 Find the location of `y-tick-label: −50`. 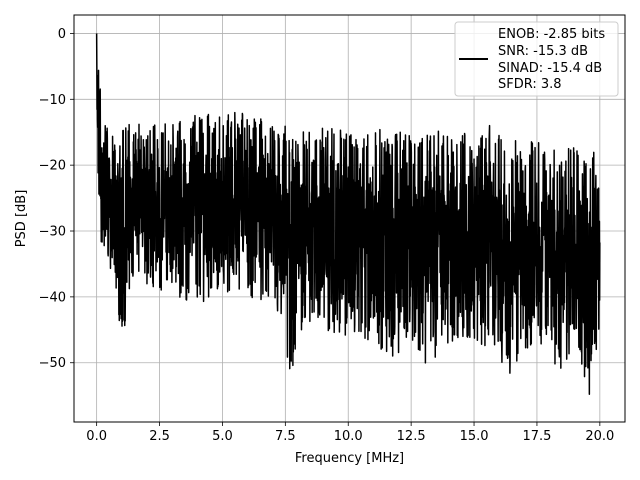

y-tick-label: −50 is located at coordinates (52, 363).